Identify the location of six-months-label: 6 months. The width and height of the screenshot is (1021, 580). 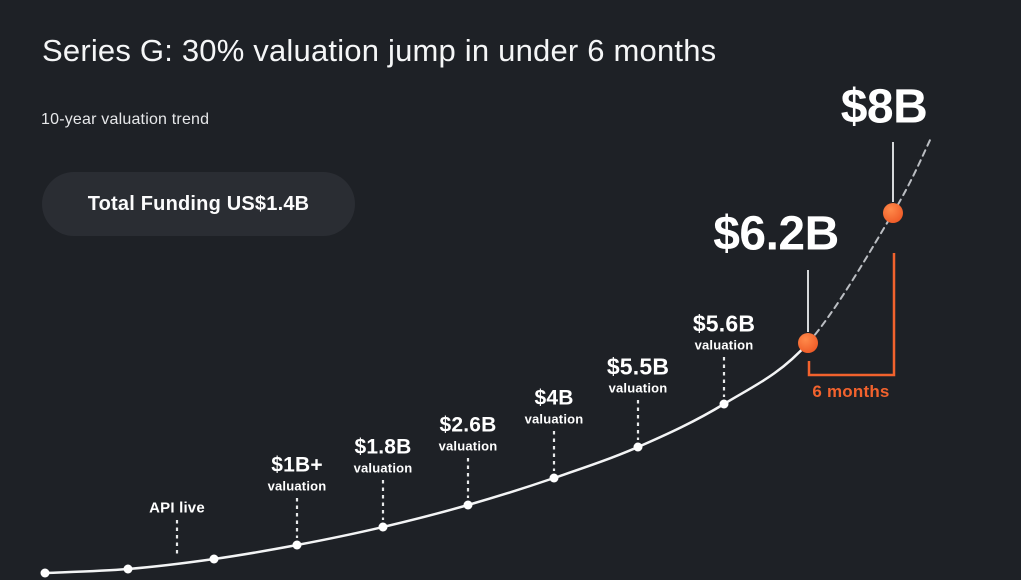
(851, 391).